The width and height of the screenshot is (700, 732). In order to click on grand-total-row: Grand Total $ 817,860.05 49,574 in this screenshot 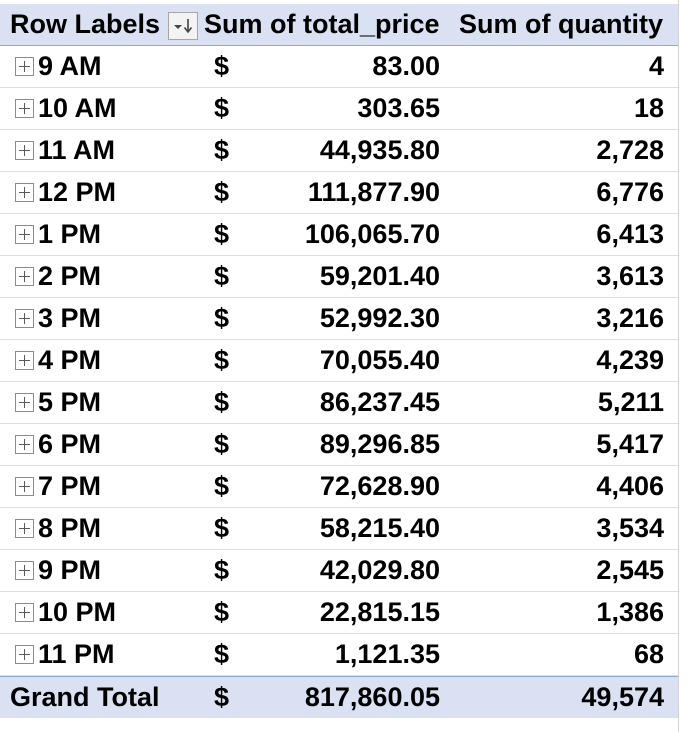, I will do `click(339, 697)`.